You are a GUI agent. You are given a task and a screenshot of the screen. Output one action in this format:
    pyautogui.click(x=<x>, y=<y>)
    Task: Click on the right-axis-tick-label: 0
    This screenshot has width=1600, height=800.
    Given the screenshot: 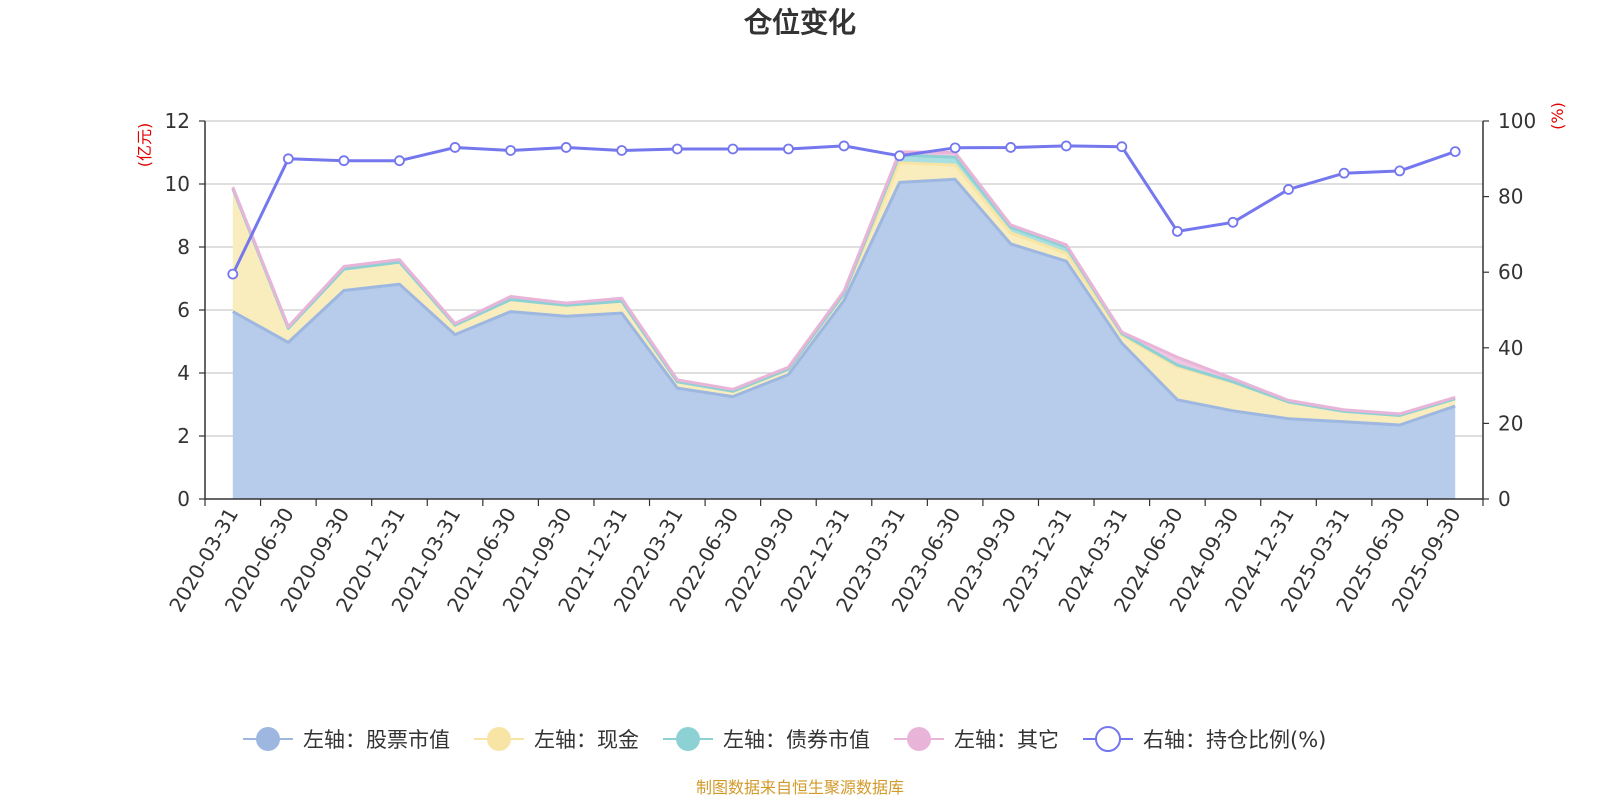 What is the action you would take?
    pyautogui.click(x=1504, y=499)
    